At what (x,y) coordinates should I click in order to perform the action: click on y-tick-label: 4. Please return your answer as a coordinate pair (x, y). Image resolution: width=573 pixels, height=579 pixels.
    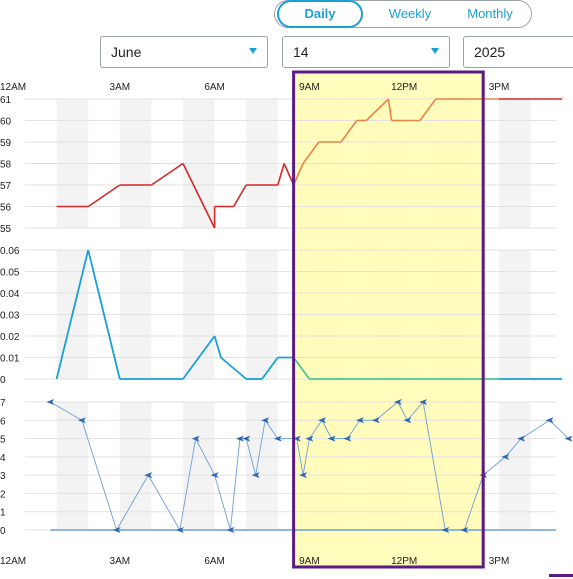
    Looking at the image, I should click on (3, 458).